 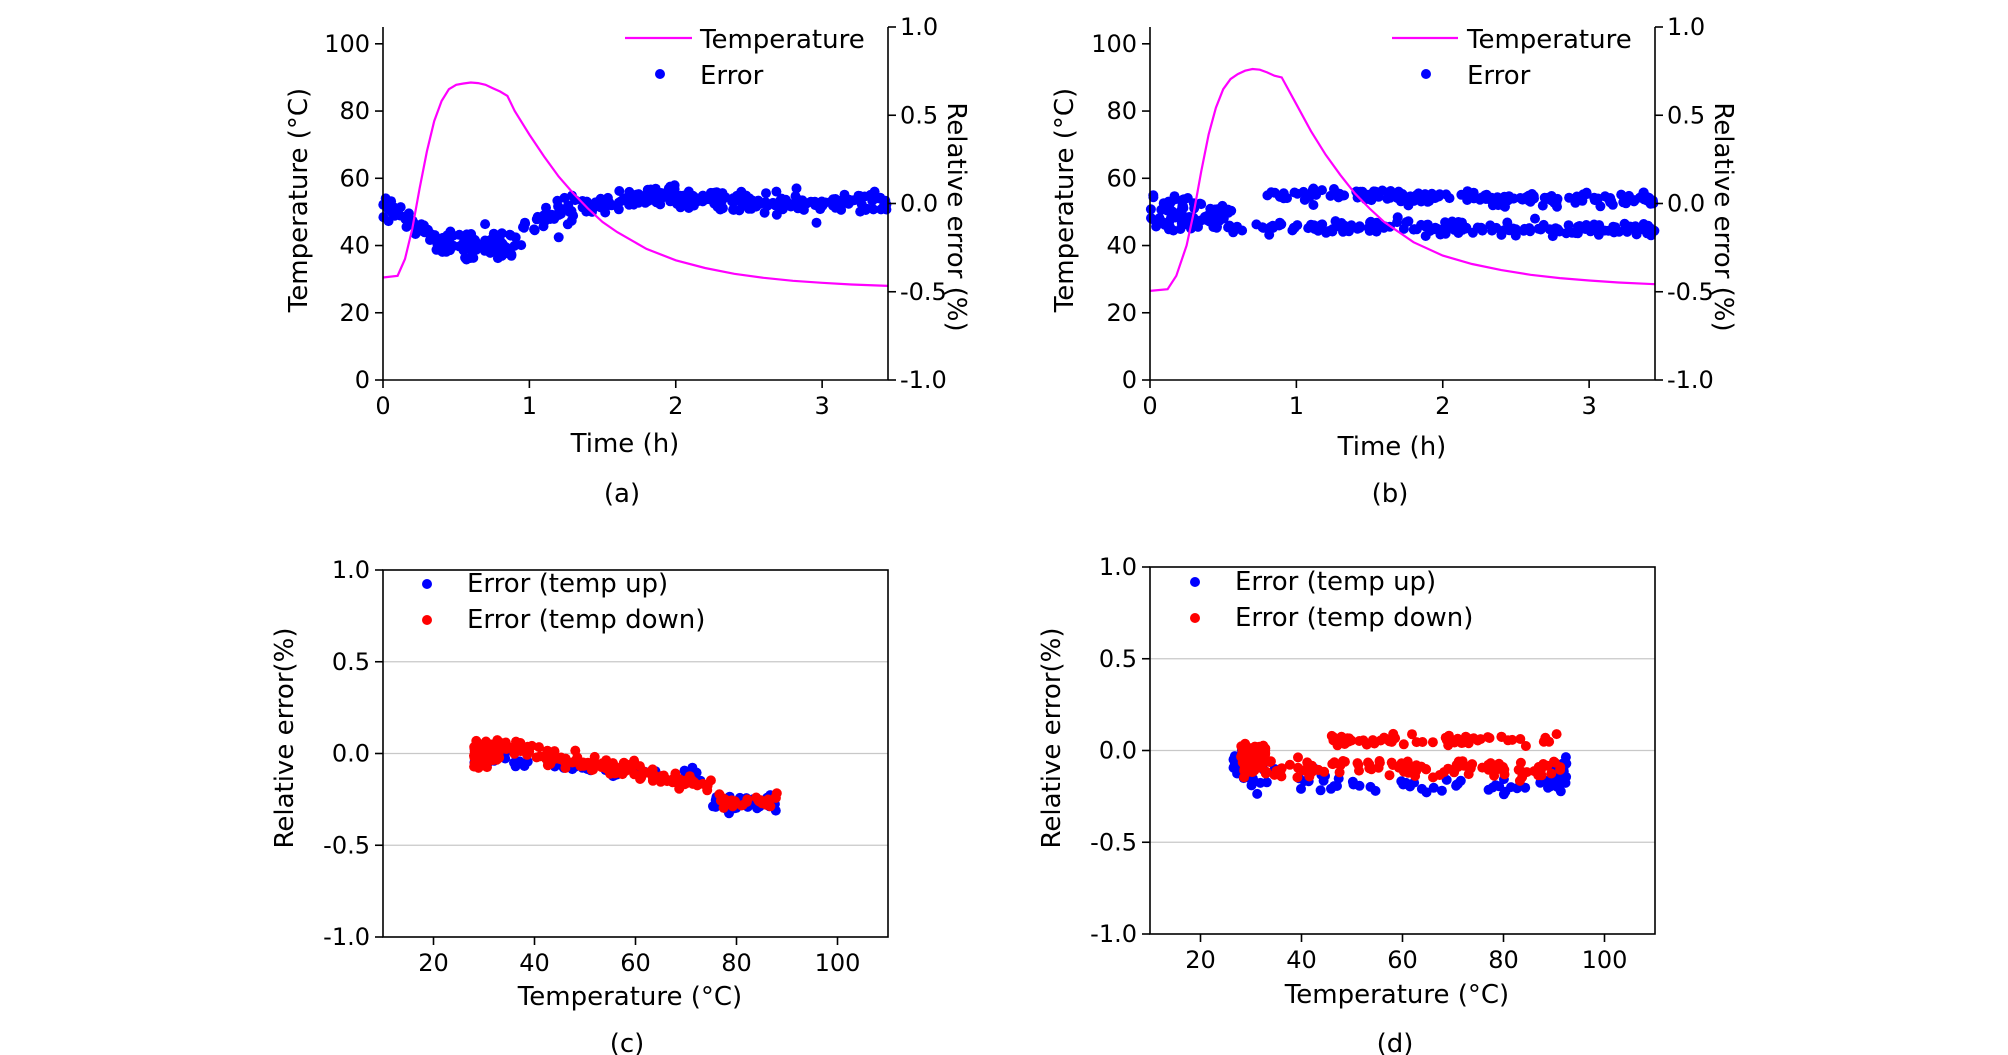 What do you see at coordinates (622, 494) in the screenshot?
I see `panel-caption: (a)` at bounding box center [622, 494].